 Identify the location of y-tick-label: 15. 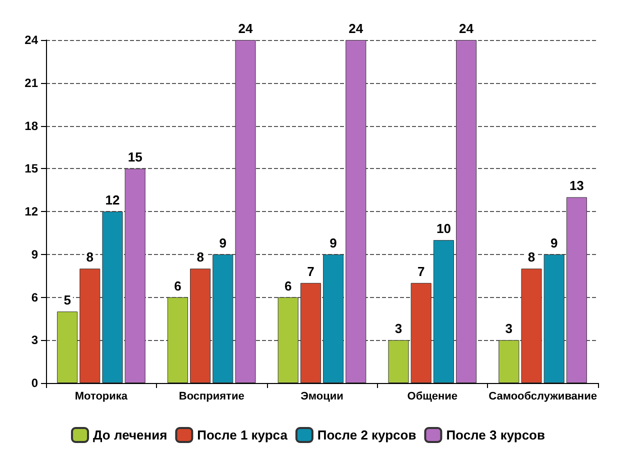
(31, 169).